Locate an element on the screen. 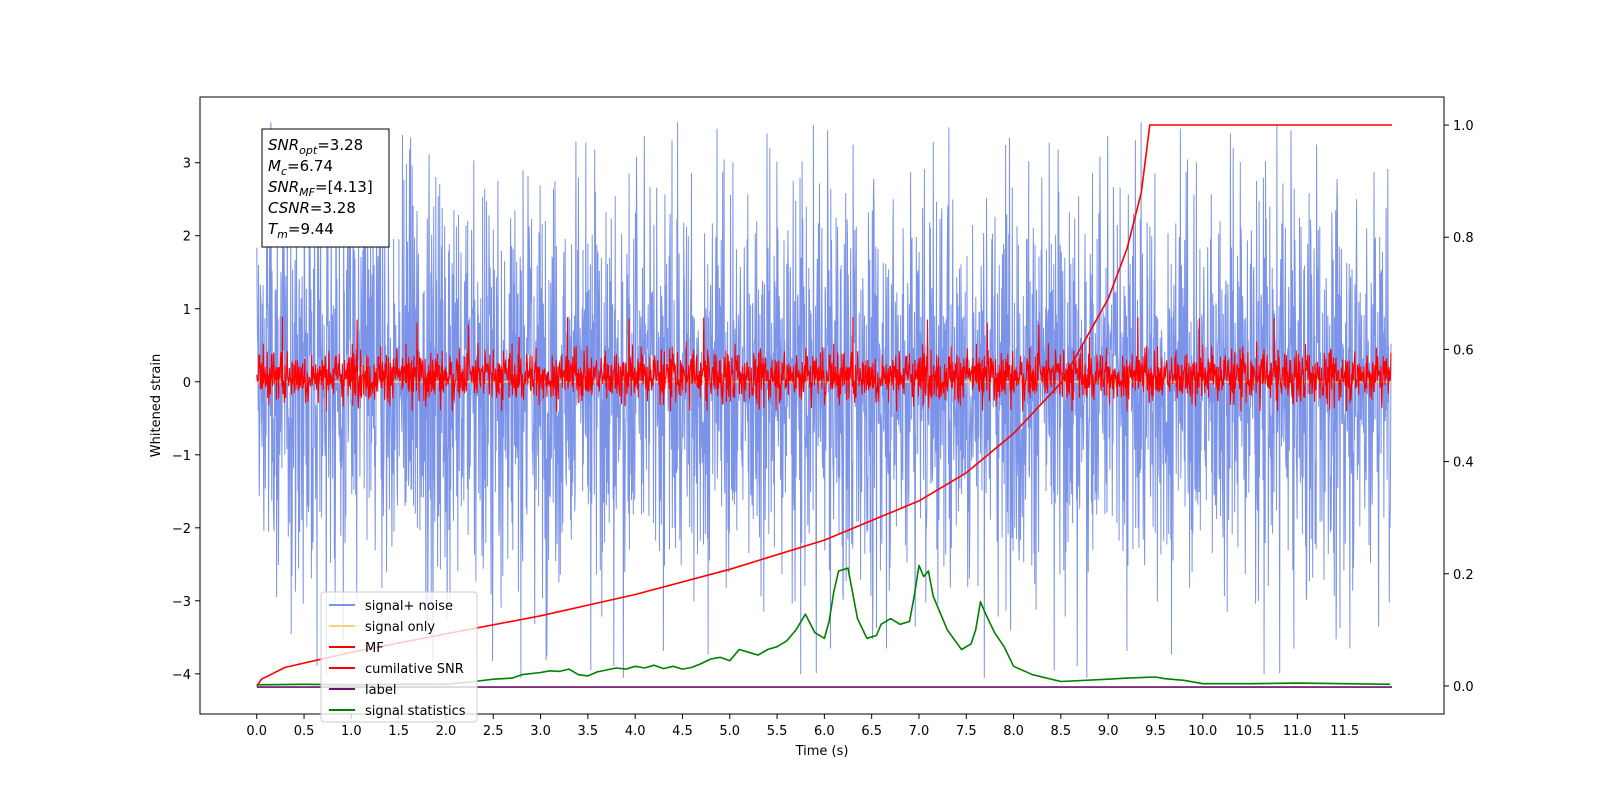 The image size is (1600, 800). x-tick-label: 6.5 is located at coordinates (871, 731).